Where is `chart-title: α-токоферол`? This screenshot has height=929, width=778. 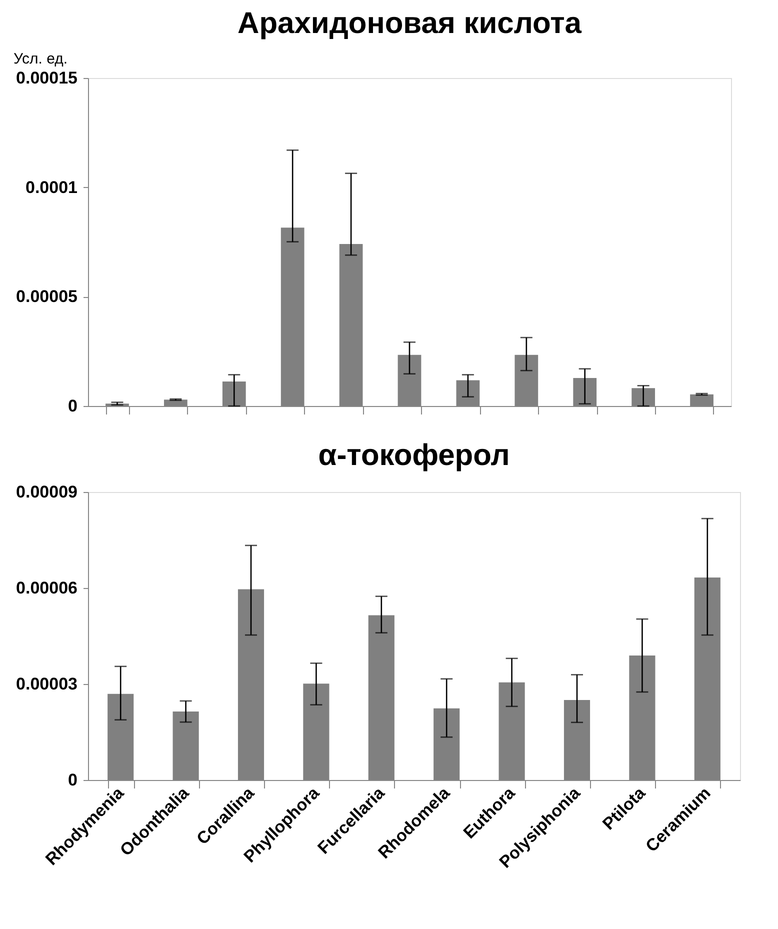 chart-title: α-токоферол is located at coordinates (414, 455).